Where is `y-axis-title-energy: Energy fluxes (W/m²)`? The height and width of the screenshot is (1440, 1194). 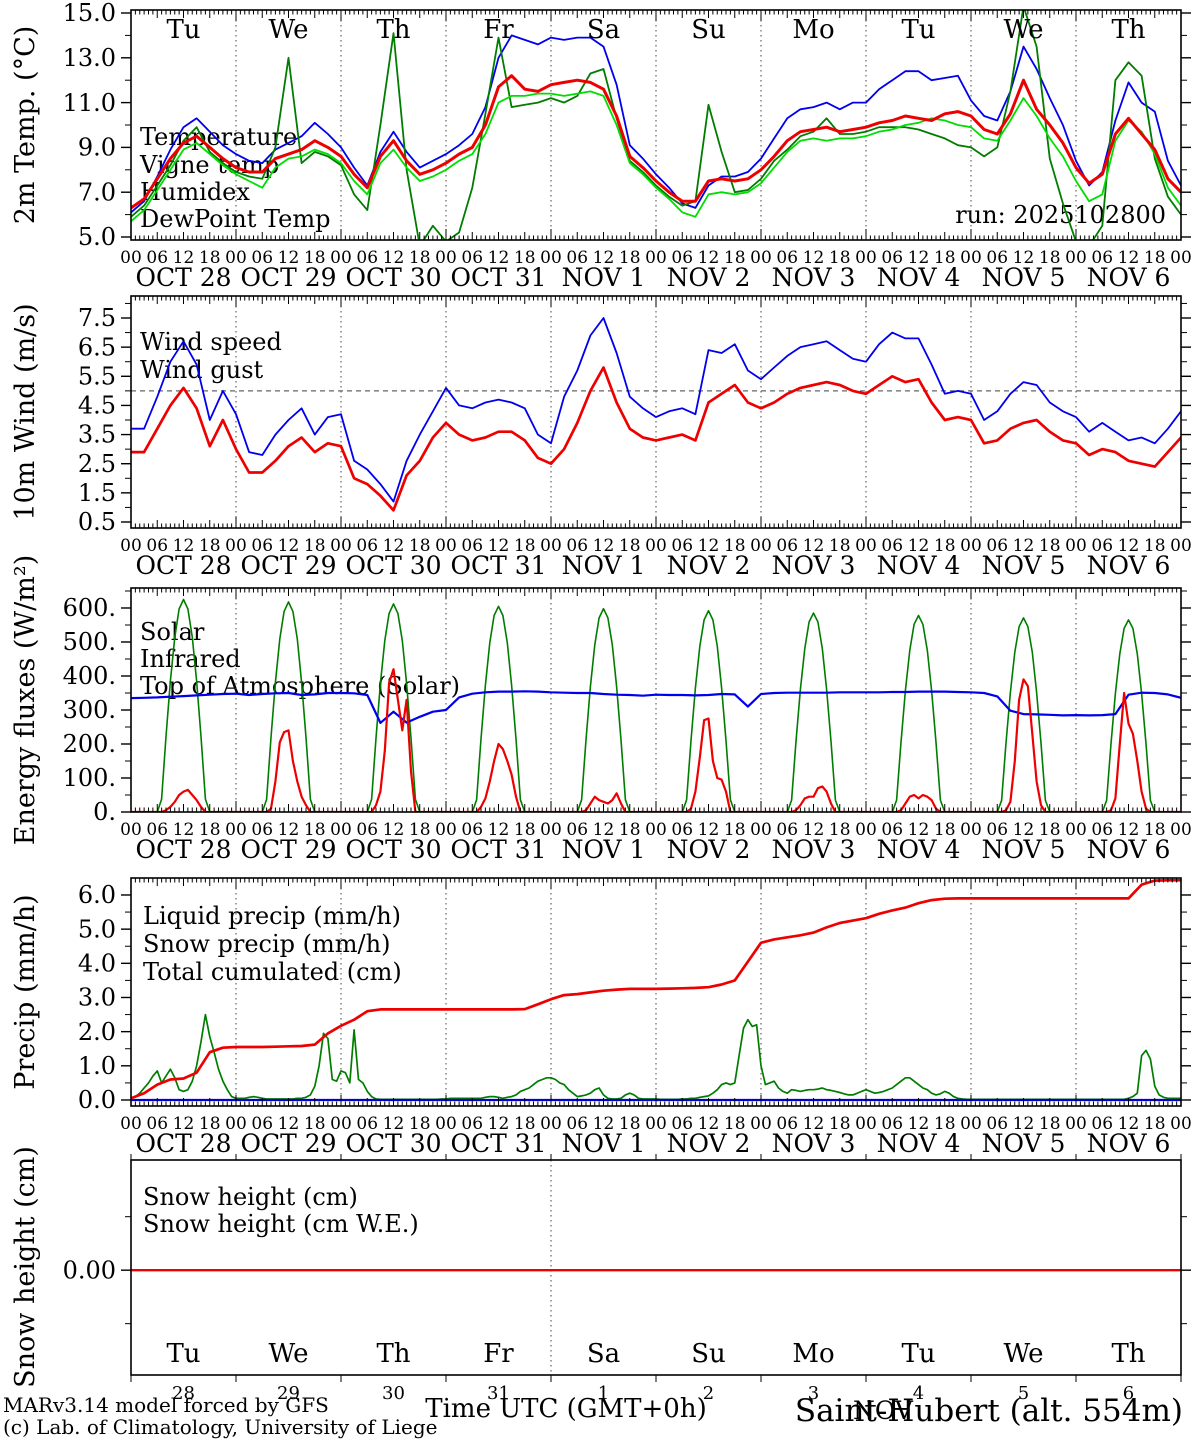 y-axis-title-energy: Energy fluxes (W/m²) is located at coordinates (25, 700).